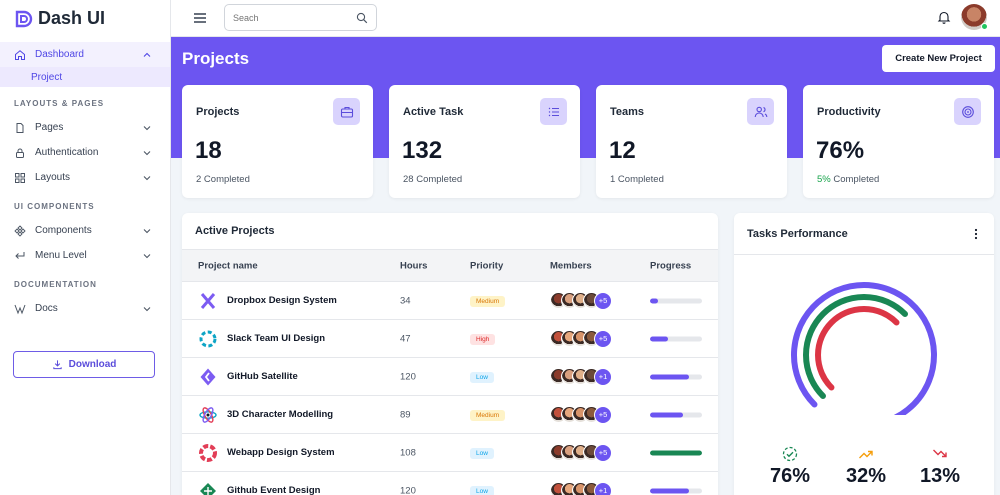  What do you see at coordinates (627, 112) in the screenshot?
I see `stat-title: Teams` at bounding box center [627, 112].